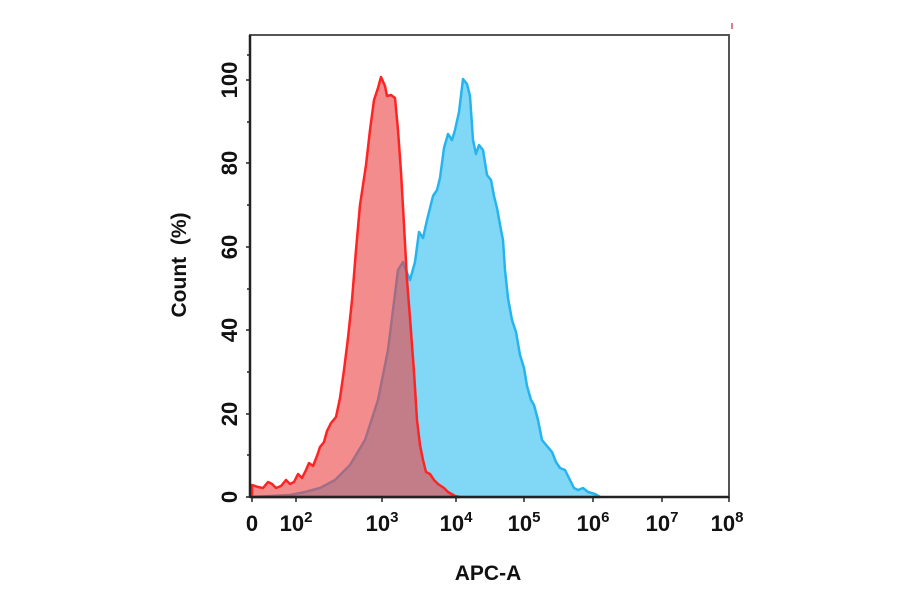 The image size is (900, 594). Describe the element at coordinates (229, 163) in the screenshot. I see `y-tick-label: 80` at that location.